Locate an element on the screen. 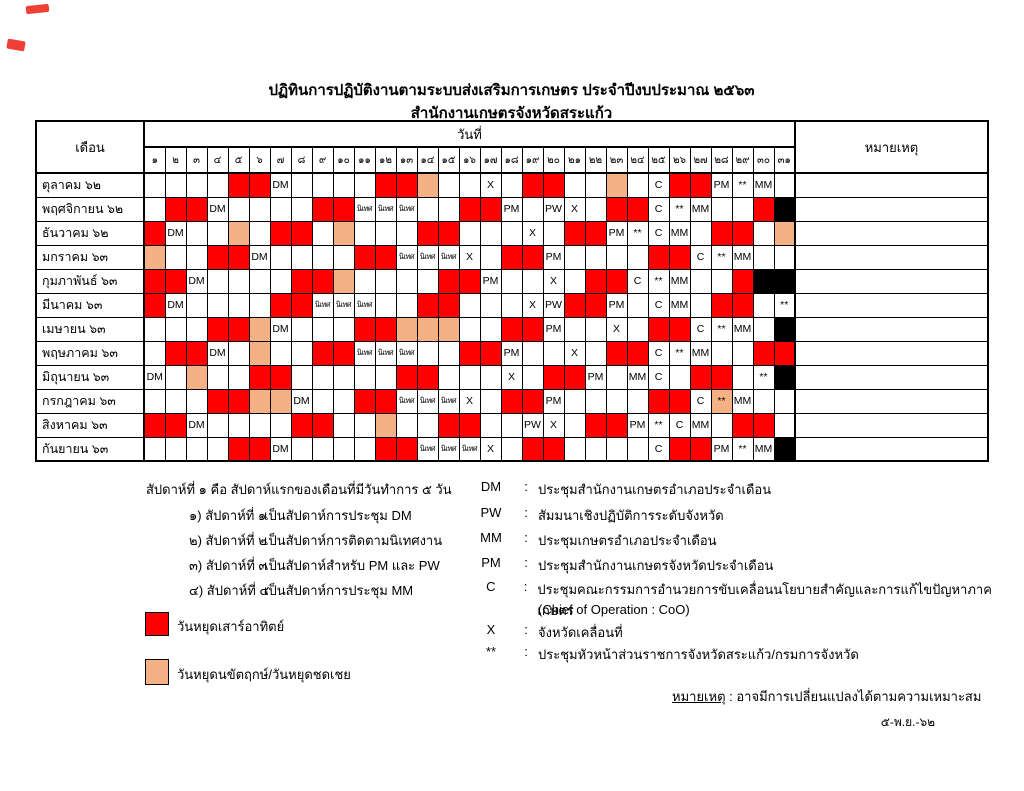 The height and width of the screenshot is (791, 1024). weekend-swatch-label: วันหยุดเสาร์อาทิตย์ is located at coordinates (231, 626).